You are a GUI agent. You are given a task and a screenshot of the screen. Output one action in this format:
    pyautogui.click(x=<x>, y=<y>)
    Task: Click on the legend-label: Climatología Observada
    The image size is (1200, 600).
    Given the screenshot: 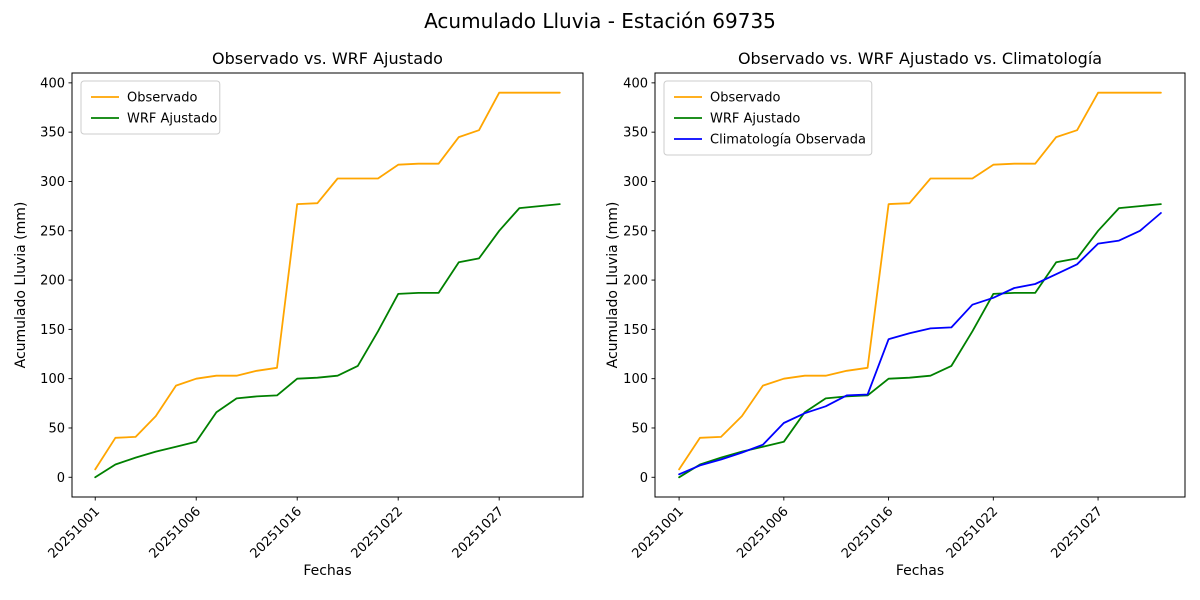 What is the action you would take?
    pyautogui.click(x=788, y=140)
    